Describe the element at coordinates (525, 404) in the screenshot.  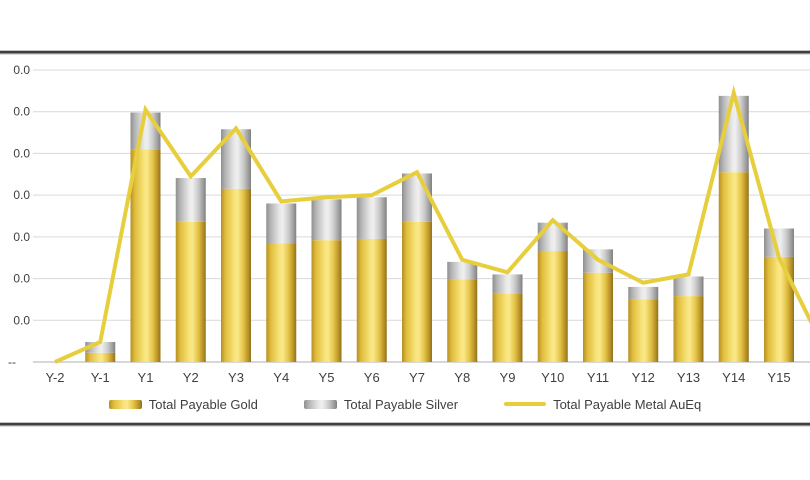
I see `aueq-line-swatch-icon` at that location.